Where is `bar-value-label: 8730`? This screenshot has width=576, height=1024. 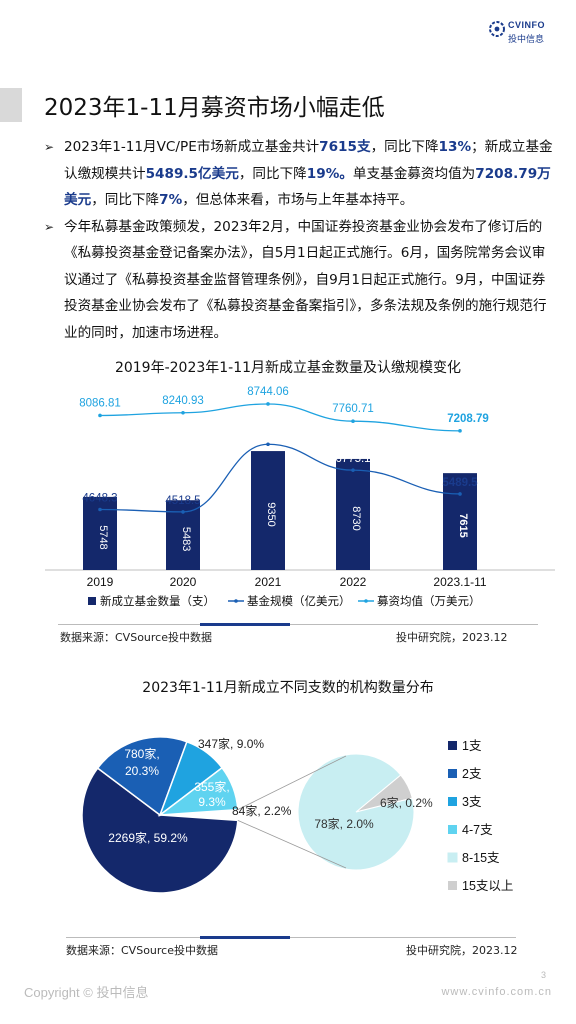 bar-value-label: 8730 is located at coordinates (356, 518).